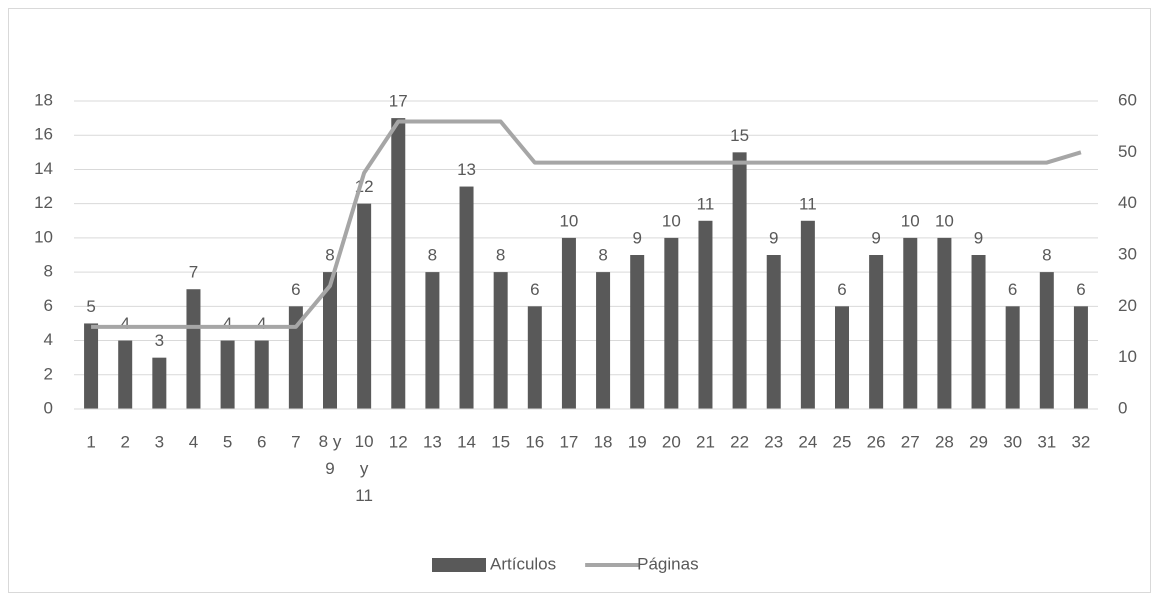 This screenshot has width=1159, height=601. Describe the element at coordinates (876, 441) in the screenshot. I see `x-tick-label: 26` at that location.